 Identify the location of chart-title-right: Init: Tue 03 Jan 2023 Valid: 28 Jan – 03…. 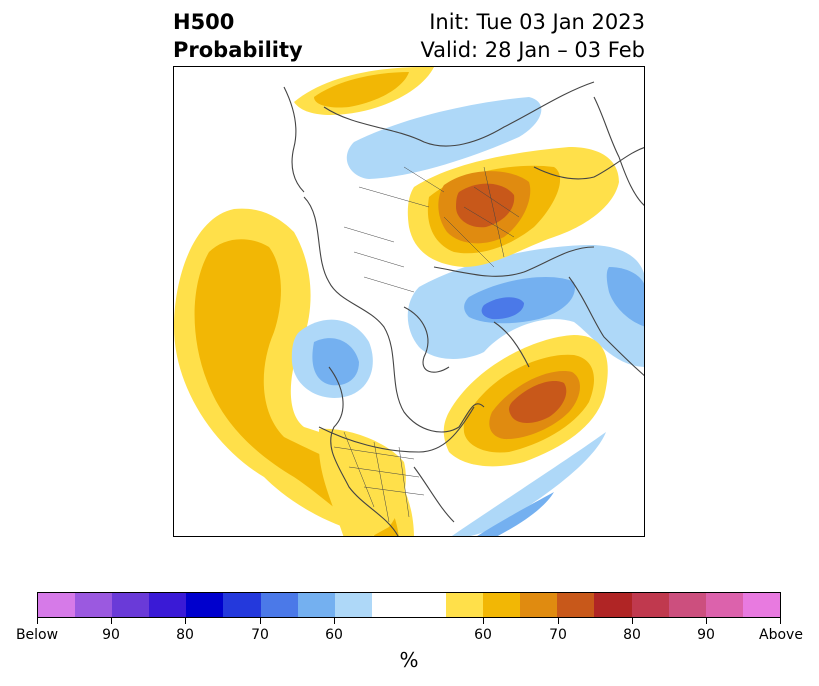
(532, 36).